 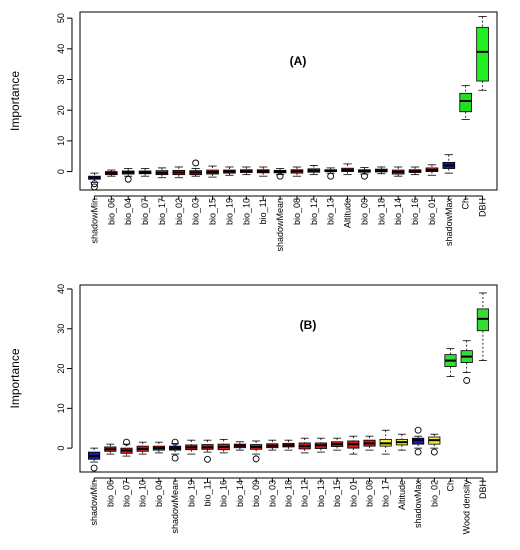 I want to click on x-tick-label: Ch, so click(x=466, y=204).